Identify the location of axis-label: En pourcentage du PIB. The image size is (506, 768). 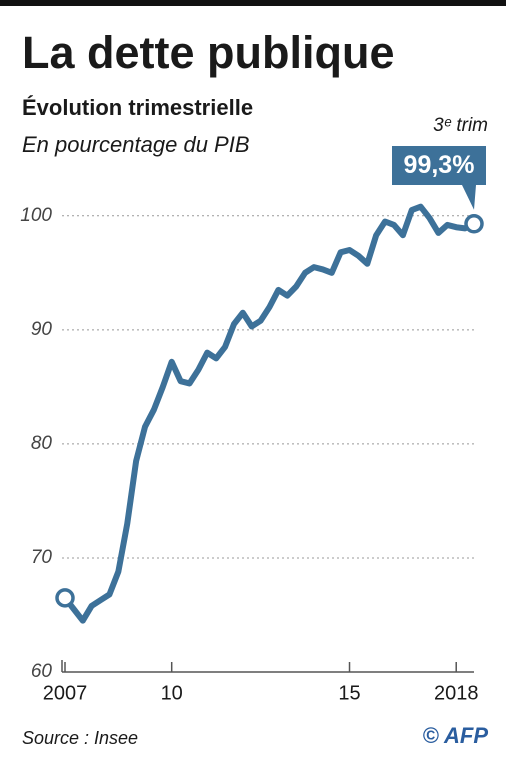
(136, 144).